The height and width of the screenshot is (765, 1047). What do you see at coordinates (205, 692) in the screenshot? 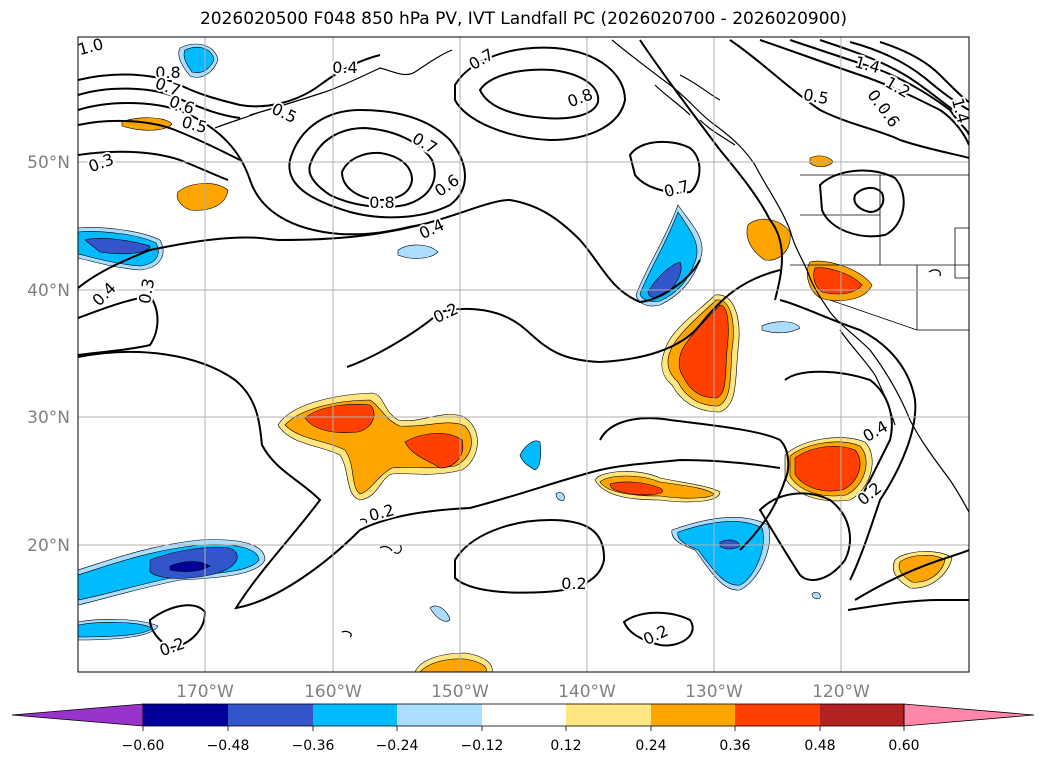
I see `lon-label: 170°W` at bounding box center [205, 692].